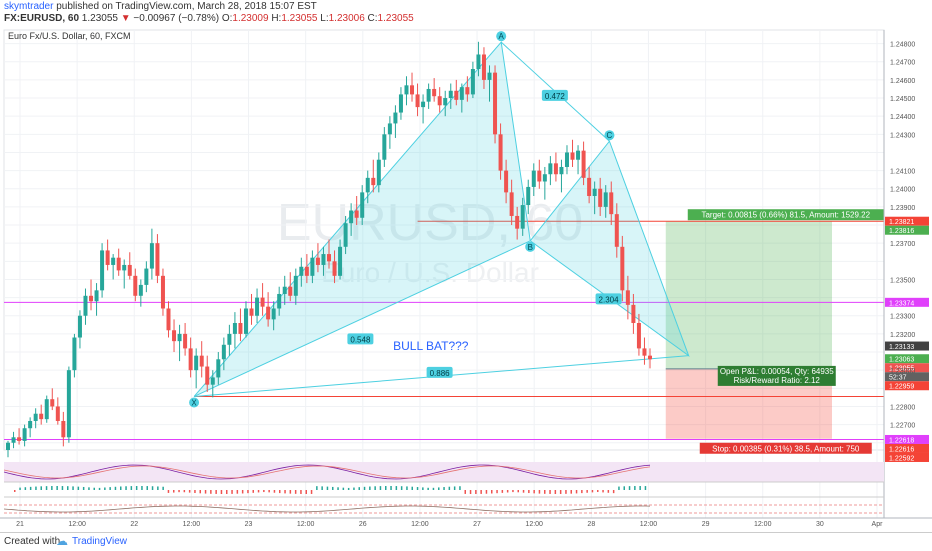 Image resolution: width=932 pixels, height=551 pixels. I want to click on x-tick-label-14: 30, so click(820, 524).